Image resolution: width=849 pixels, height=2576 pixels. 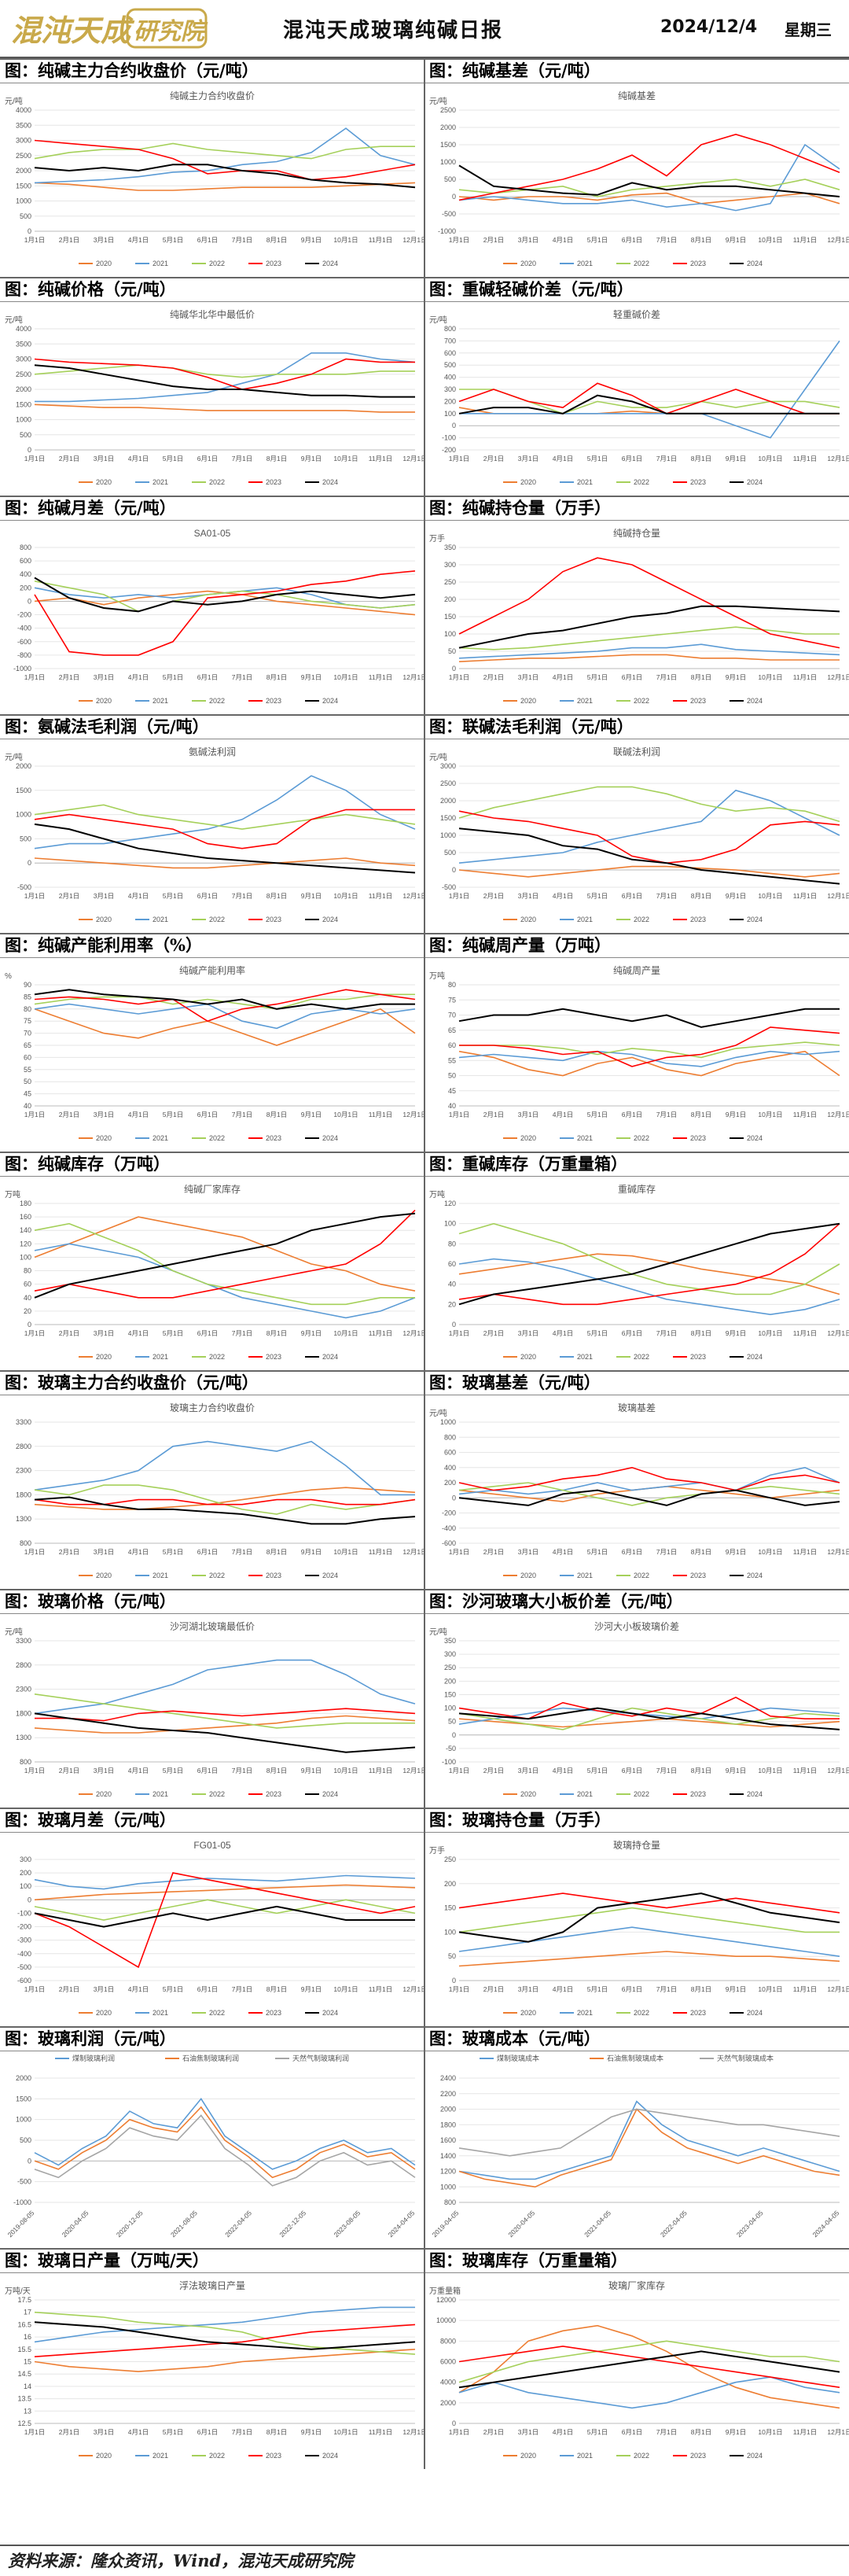 What do you see at coordinates (27, 997) in the screenshot?
I see `y-tick-label: 85` at bounding box center [27, 997].